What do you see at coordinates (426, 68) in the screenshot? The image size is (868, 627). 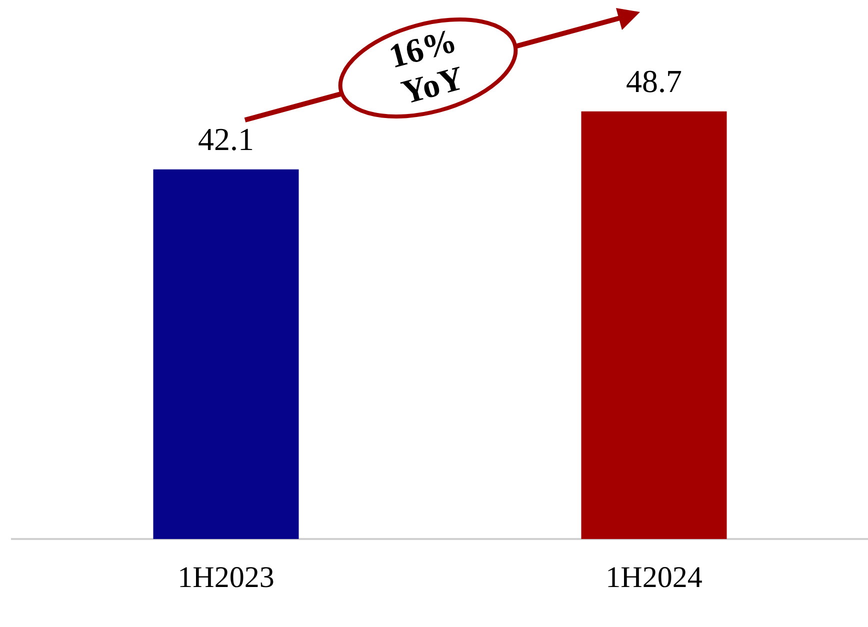 I see `annotation: 16% YoY` at bounding box center [426, 68].